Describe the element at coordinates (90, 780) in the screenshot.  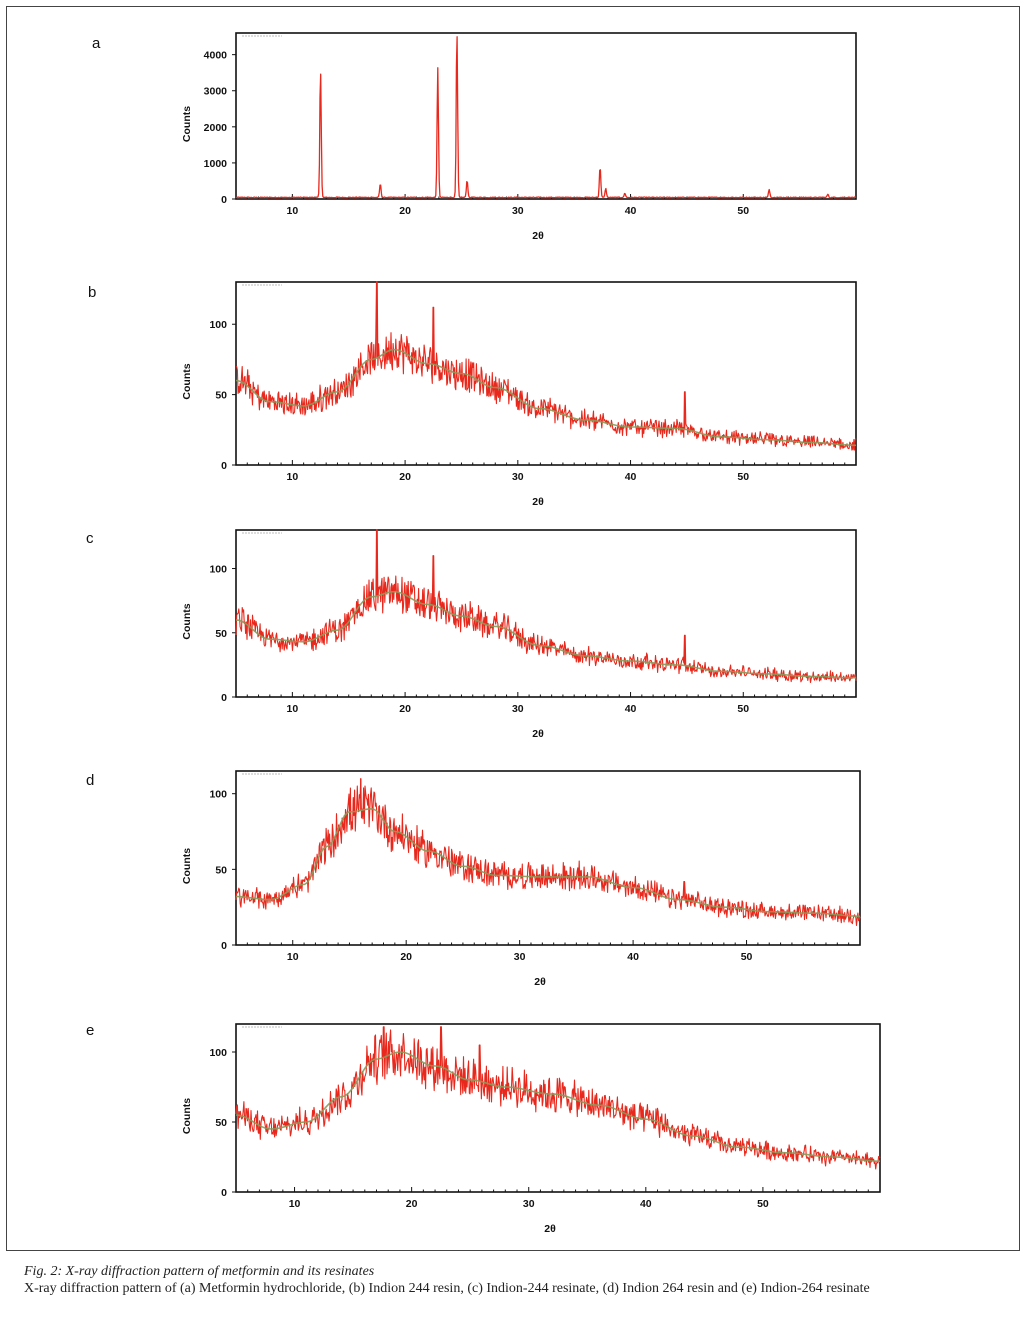
I see `panel-letter: d` at that location.